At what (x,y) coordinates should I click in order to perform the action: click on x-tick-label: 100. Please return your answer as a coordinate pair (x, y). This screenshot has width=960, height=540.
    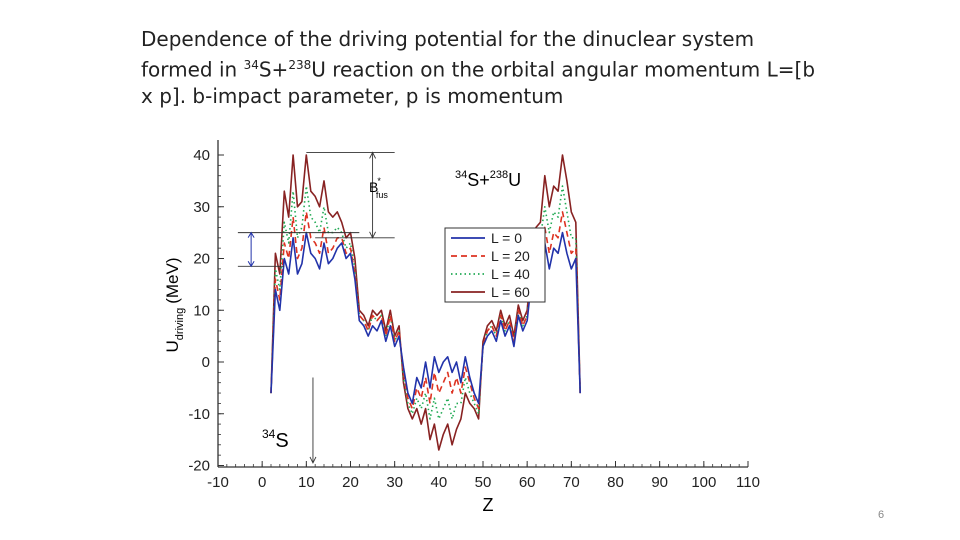
    Looking at the image, I should click on (703, 482).